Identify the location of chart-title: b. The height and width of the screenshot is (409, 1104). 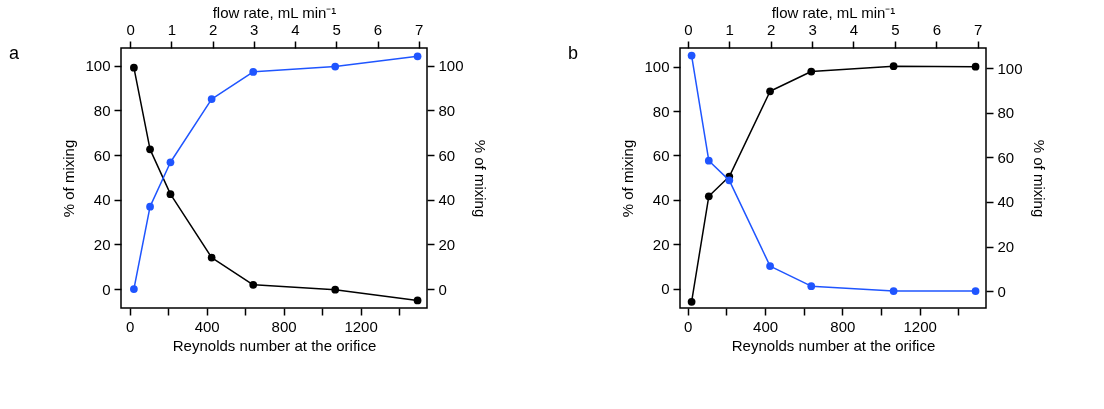
(573, 53).